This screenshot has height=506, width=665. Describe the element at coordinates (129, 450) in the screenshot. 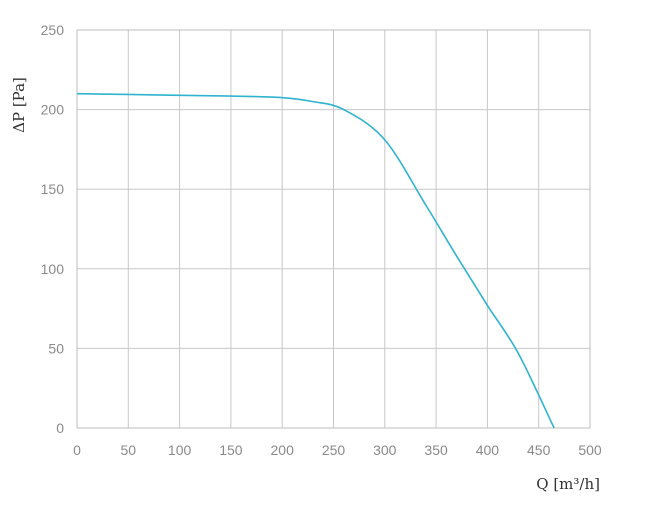

I see `x-tick-label-1: 50` at that location.